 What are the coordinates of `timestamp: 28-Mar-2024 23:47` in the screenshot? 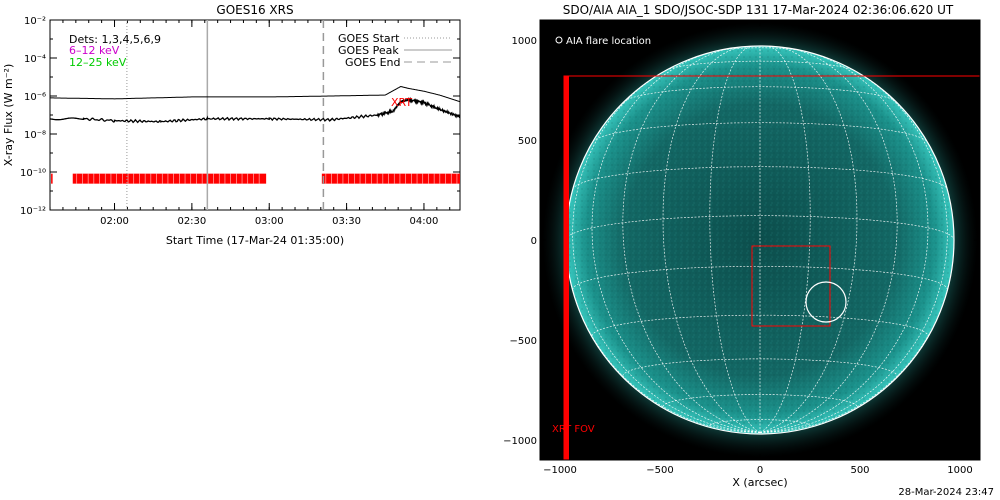 It's located at (946, 492).